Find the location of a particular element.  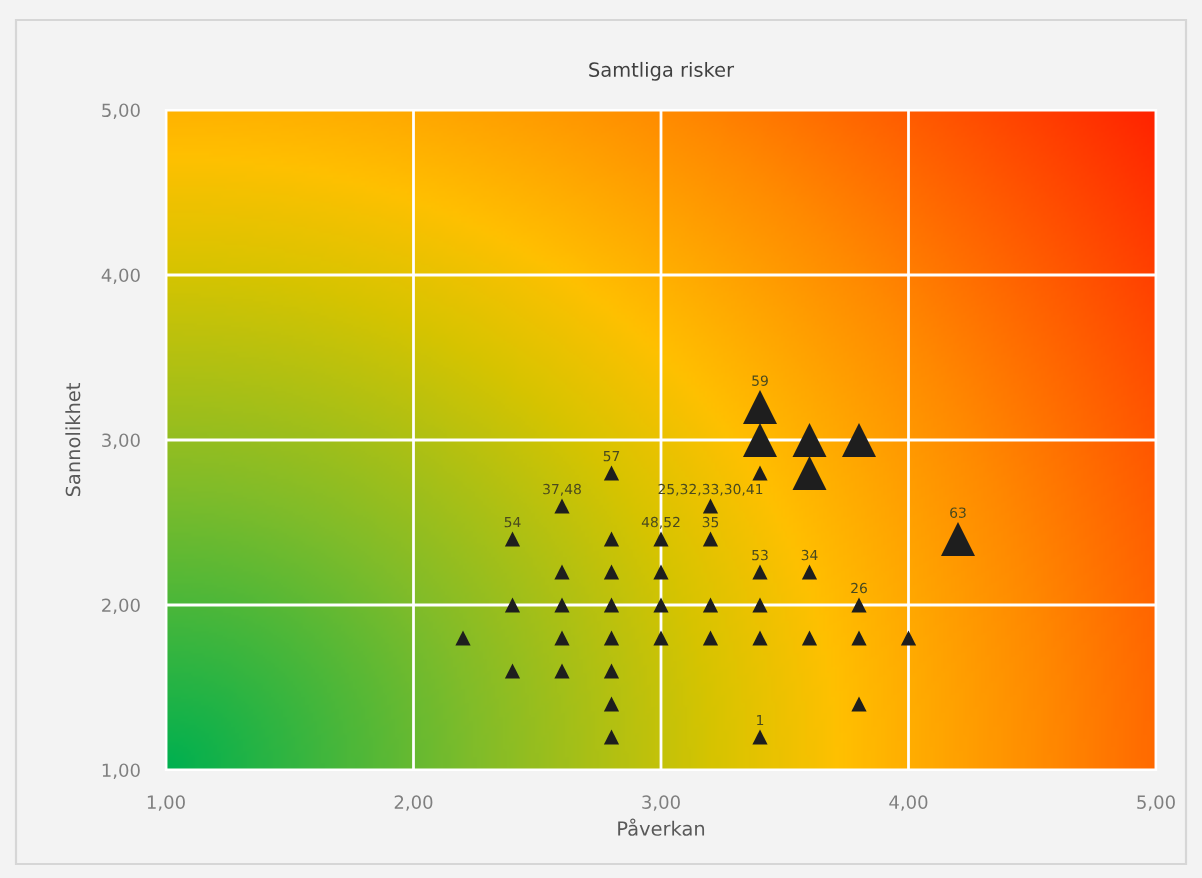

y-tick-label: 2,00 is located at coordinates (121, 606).